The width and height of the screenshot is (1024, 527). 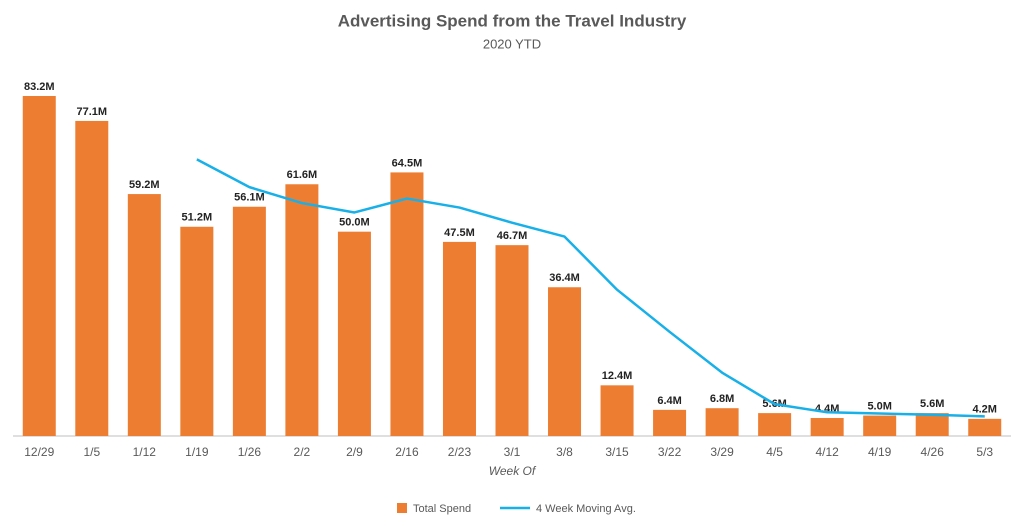 I want to click on x-tick-label: 3/8, so click(x=564, y=452).